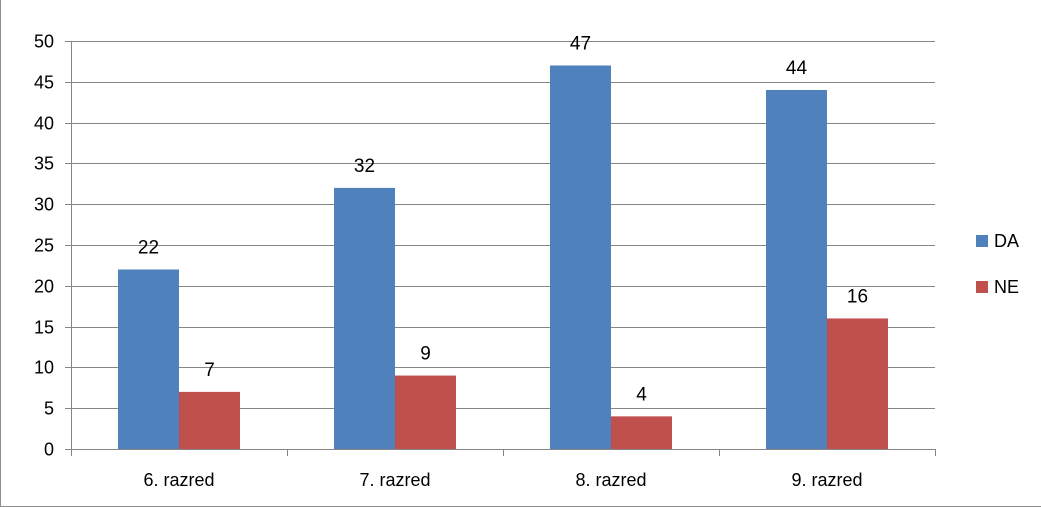 The width and height of the screenshot is (1041, 507). I want to click on data-label: 4, so click(641, 394).